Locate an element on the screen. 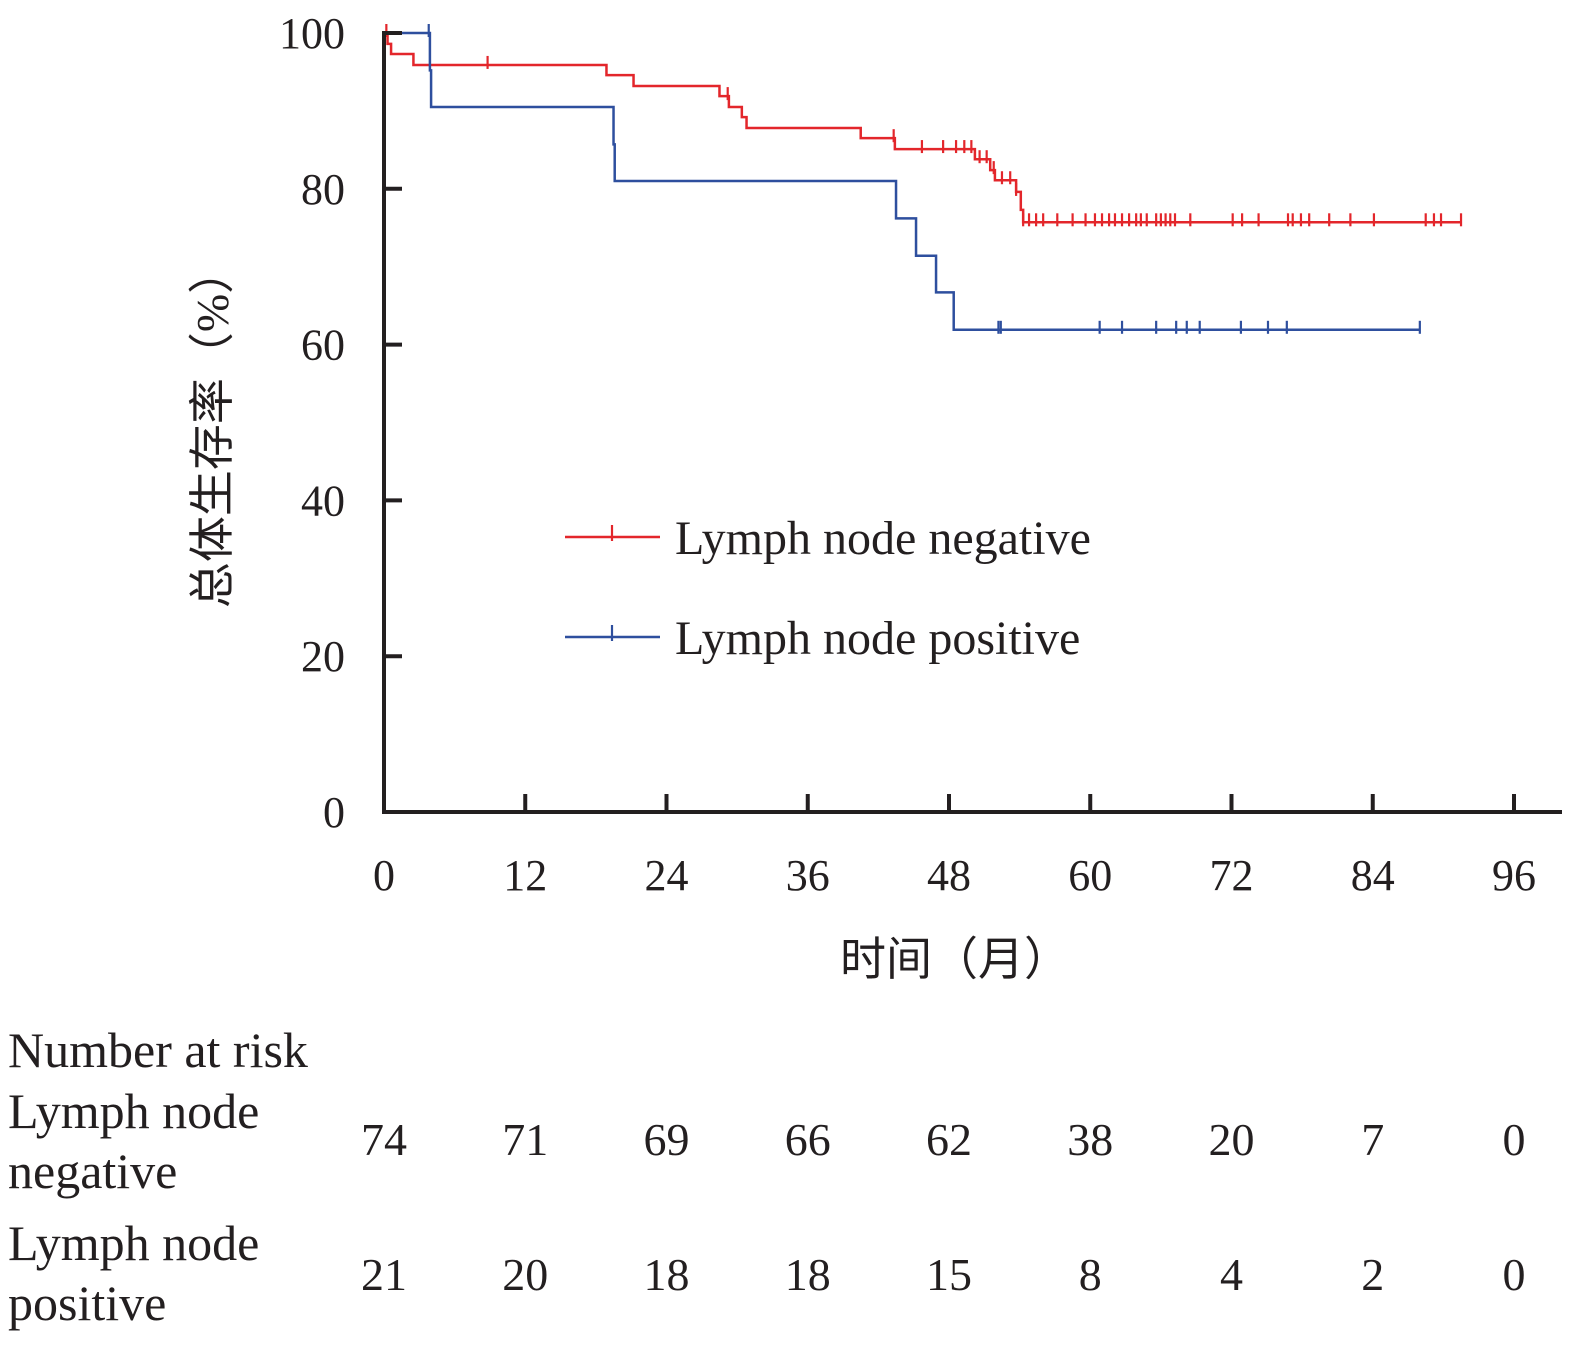  risk-count: 4 is located at coordinates (1231, 1274).